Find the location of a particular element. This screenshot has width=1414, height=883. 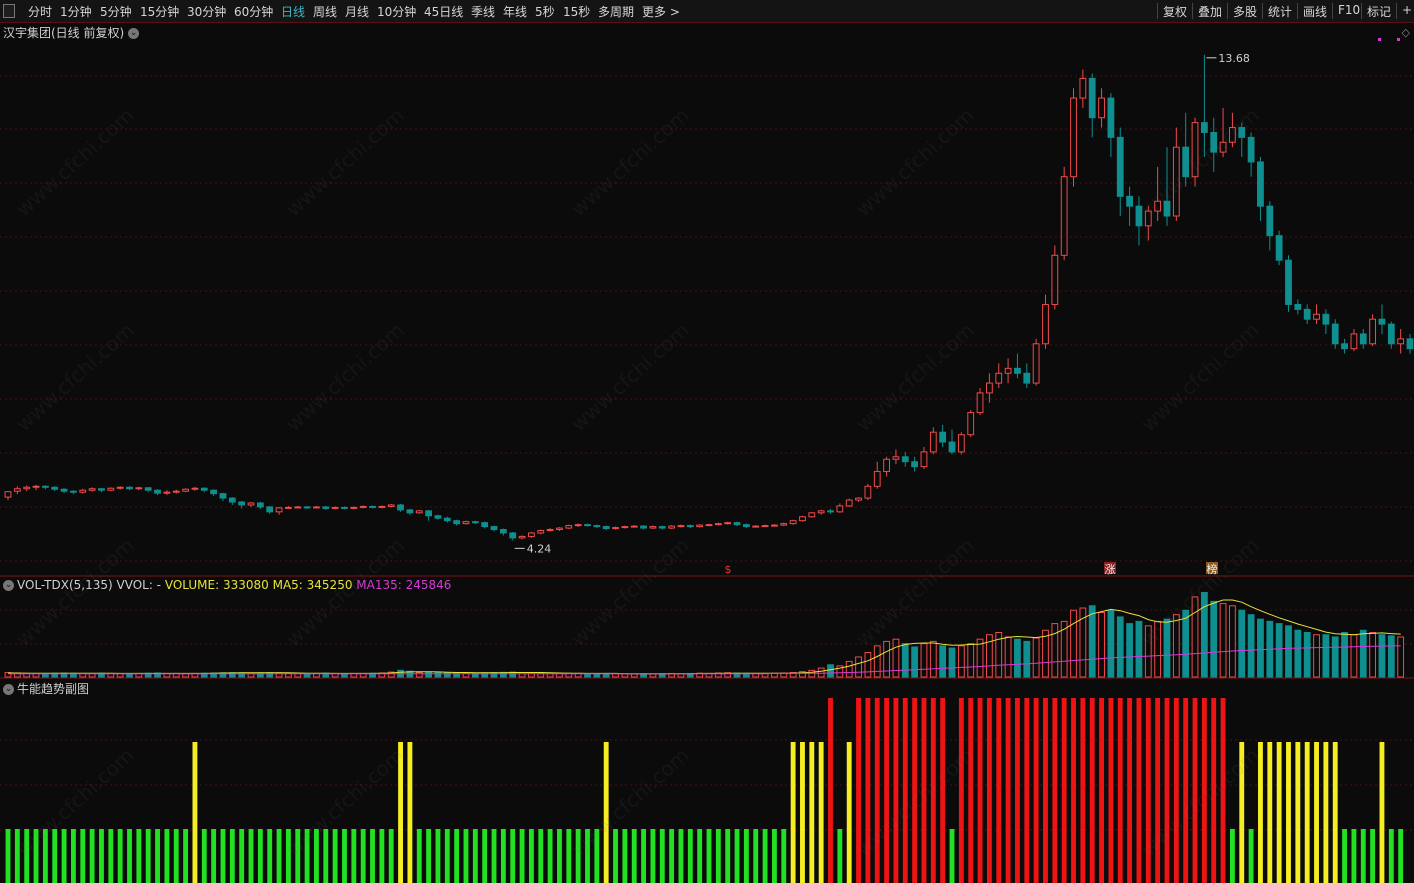

period-tab-4: 30分钟 is located at coordinates (207, 12).